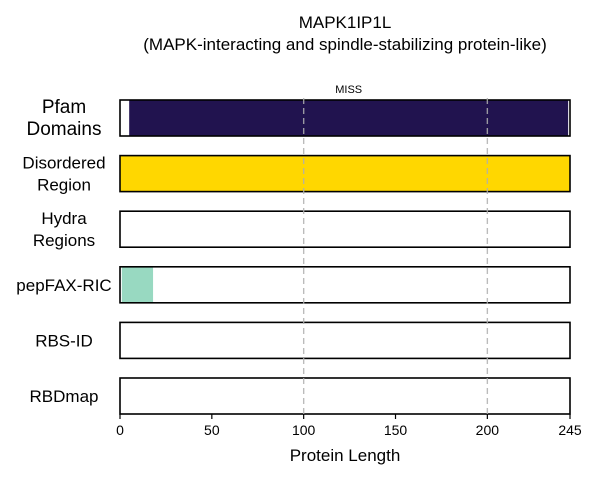 The width and height of the screenshot is (600, 480). I want to click on track-label-line: pepFAX-RIC, so click(63, 285).